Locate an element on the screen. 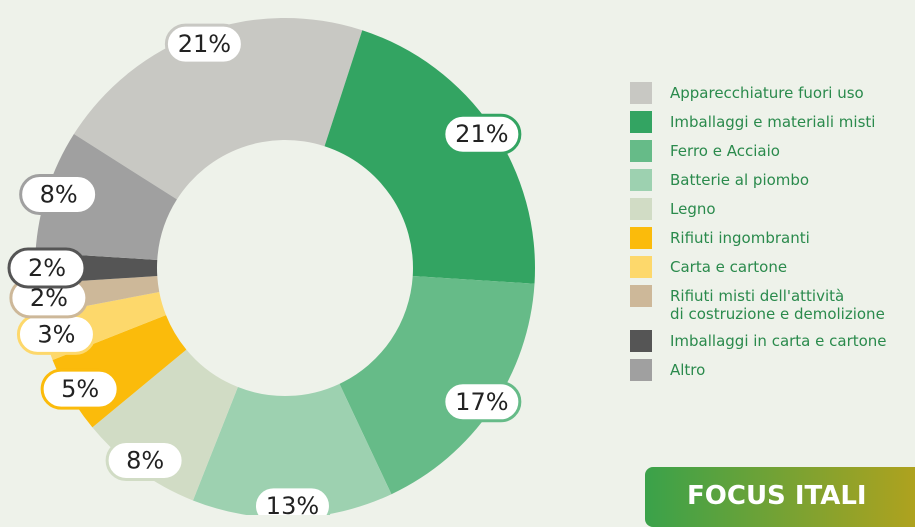  banner: FOCUS ITALI is located at coordinates (780, 497).